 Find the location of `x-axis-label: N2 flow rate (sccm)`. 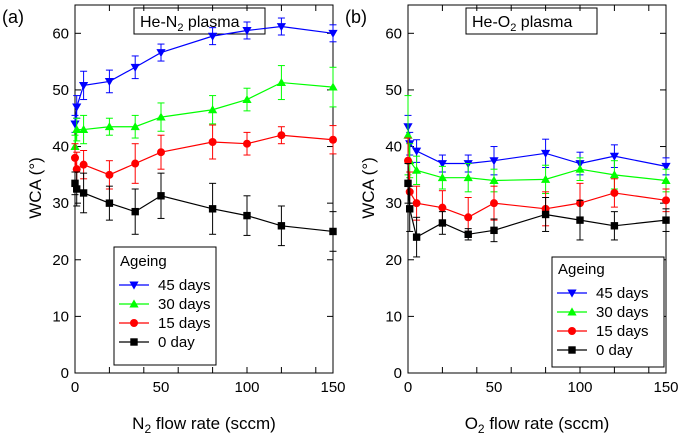

x-axis-label: N2 flow rate (sccm) is located at coordinates (204, 425).